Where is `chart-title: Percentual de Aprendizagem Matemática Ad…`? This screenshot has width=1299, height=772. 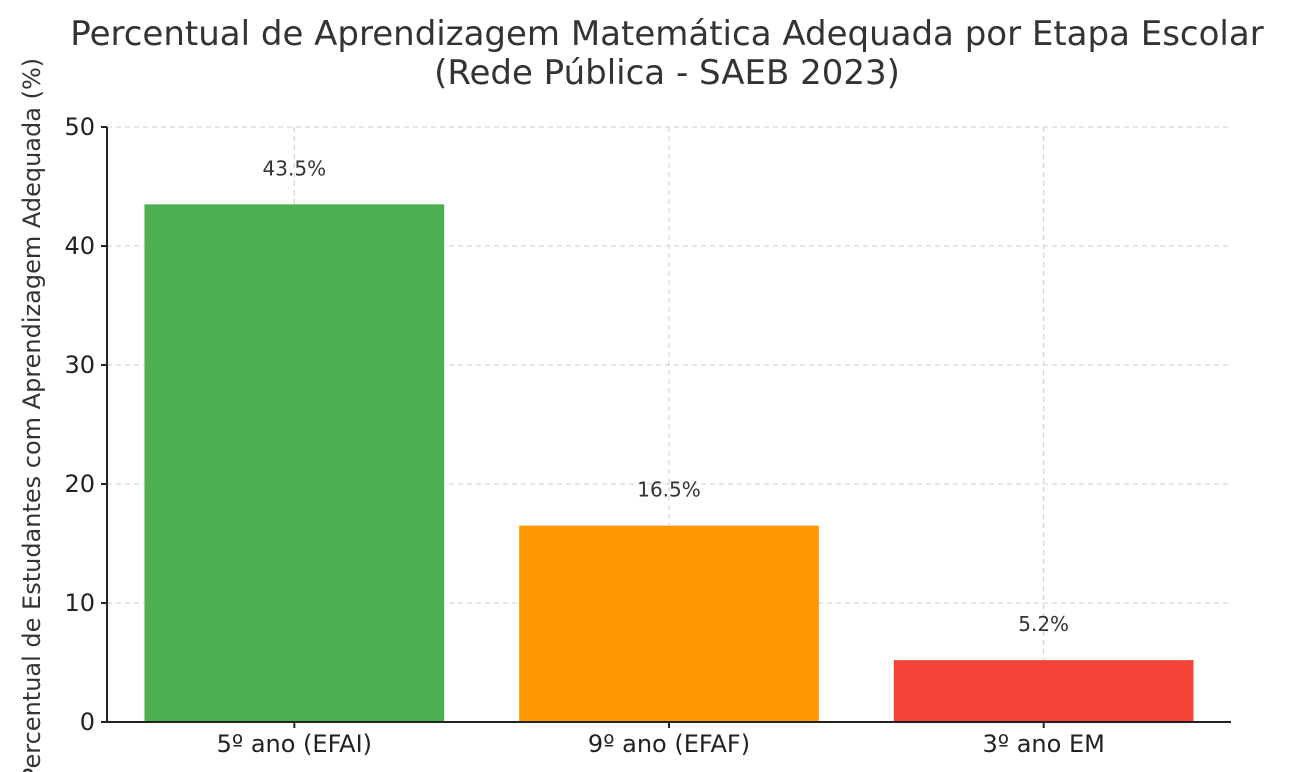 chart-title: Percentual de Aprendizagem Matemática Ad… is located at coordinates (666, 34).